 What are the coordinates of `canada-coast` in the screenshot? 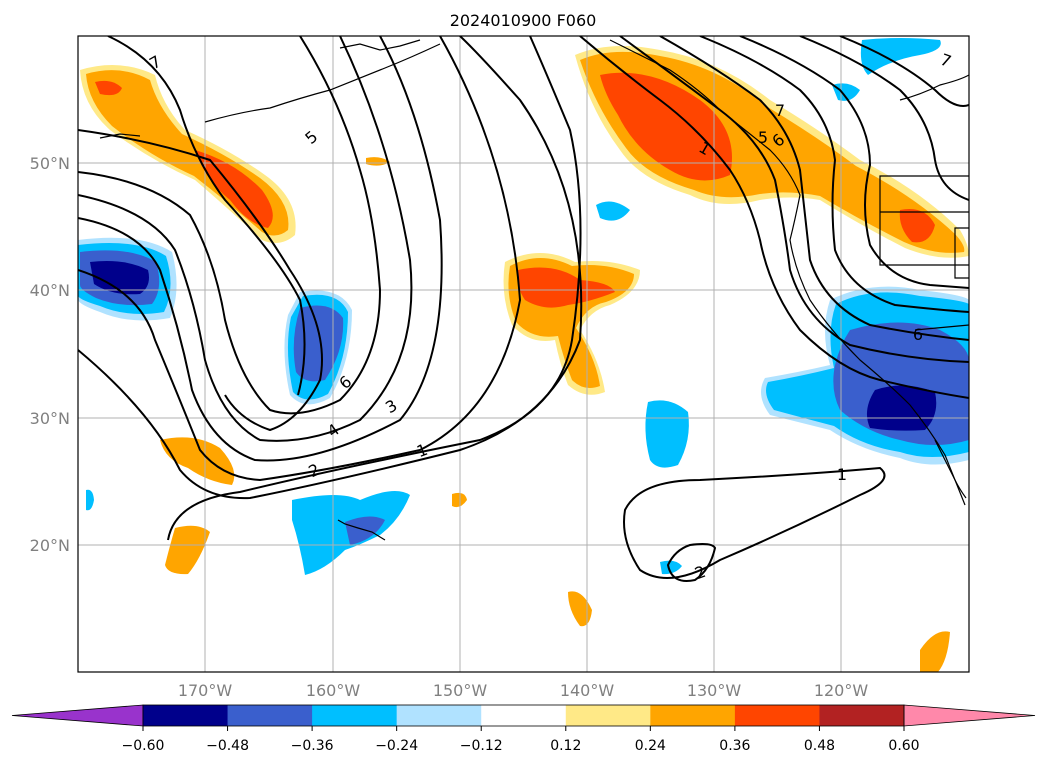 It's located at (934, 87).